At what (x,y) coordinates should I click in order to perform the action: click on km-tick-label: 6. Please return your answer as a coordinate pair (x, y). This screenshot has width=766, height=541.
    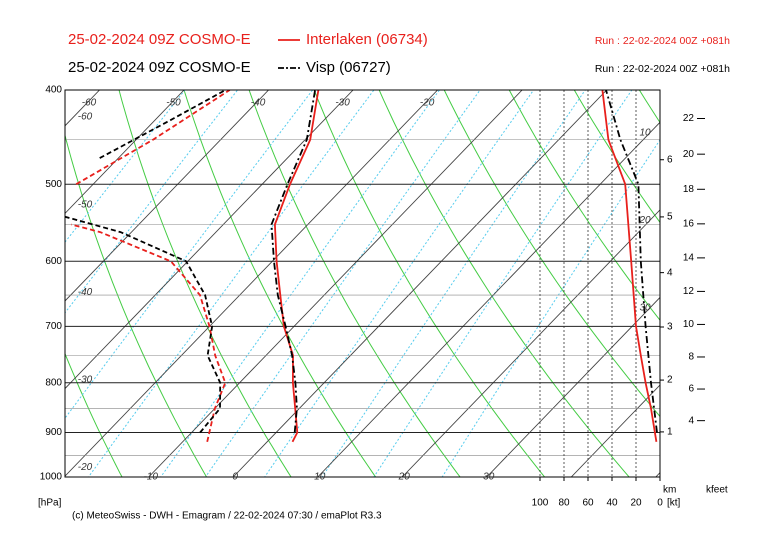
    Looking at the image, I should click on (670, 159).